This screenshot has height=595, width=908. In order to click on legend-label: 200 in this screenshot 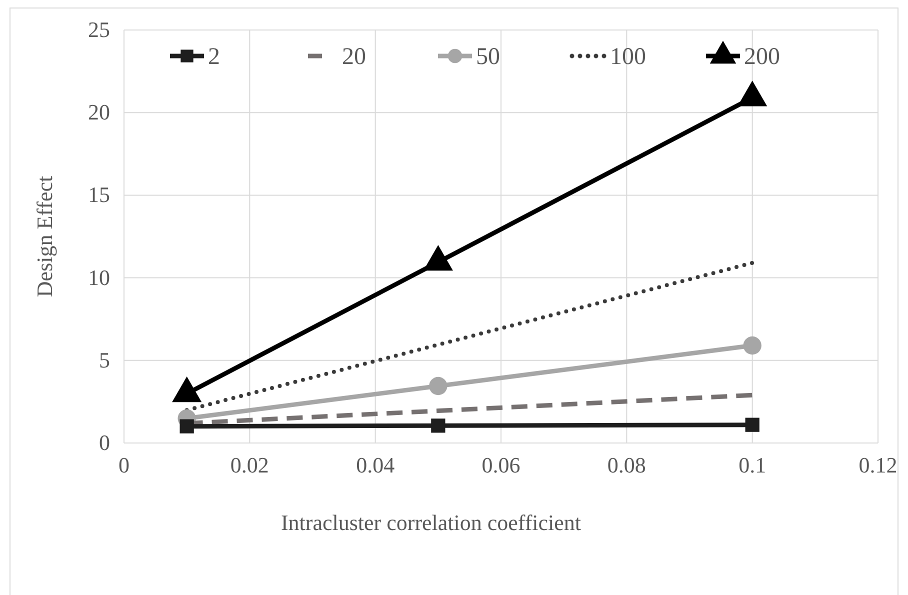, I will do `click(762, 57)`.